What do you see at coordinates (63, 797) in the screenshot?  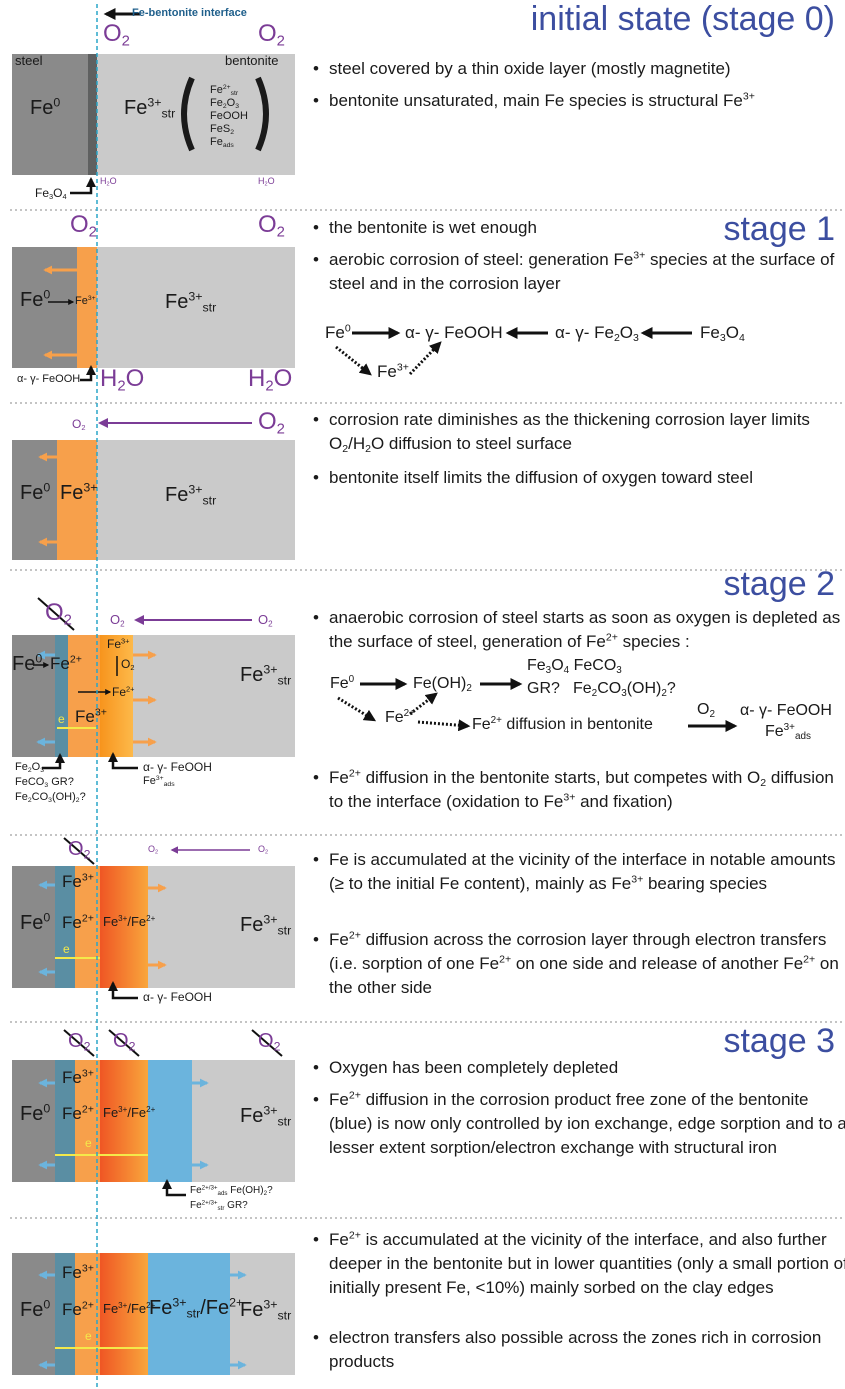 I see `text-part: (OH)` at bounding box center [63, 797].